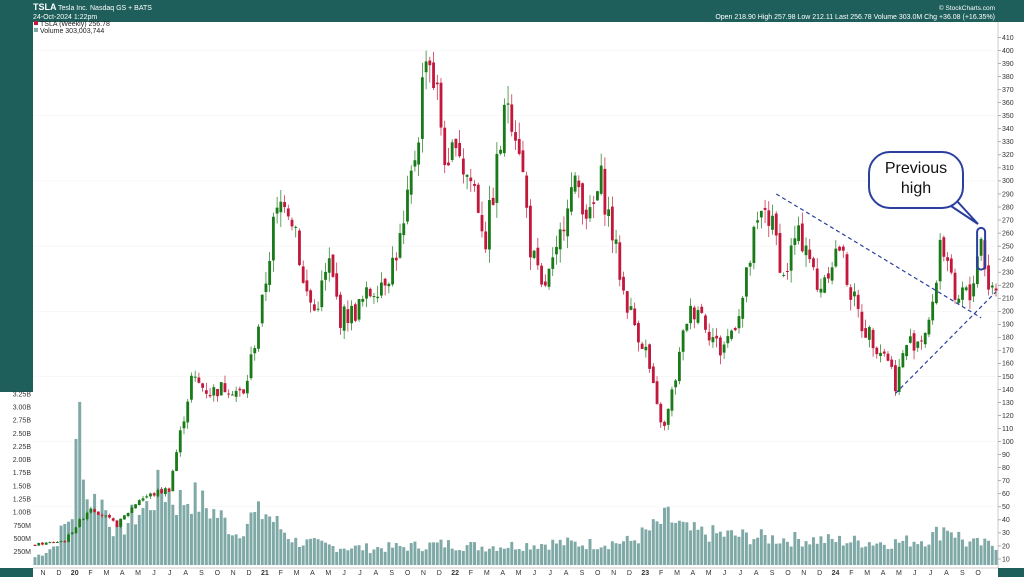  Describe the element at coordinates (1008, 416) in the screenshot. I see `price-tick-label: 120` at that location.